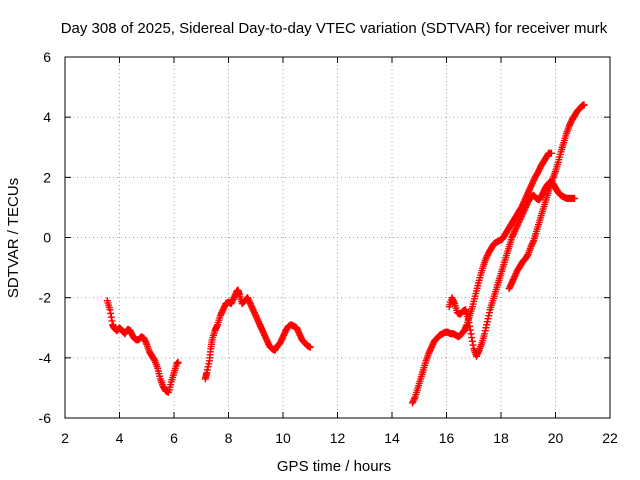 The image size is (640, 480). What do you see at coordinates (334, 466) in the screenshot?
I see `x-axis-label: GPS time / hours` at bounding box center [334, 466].